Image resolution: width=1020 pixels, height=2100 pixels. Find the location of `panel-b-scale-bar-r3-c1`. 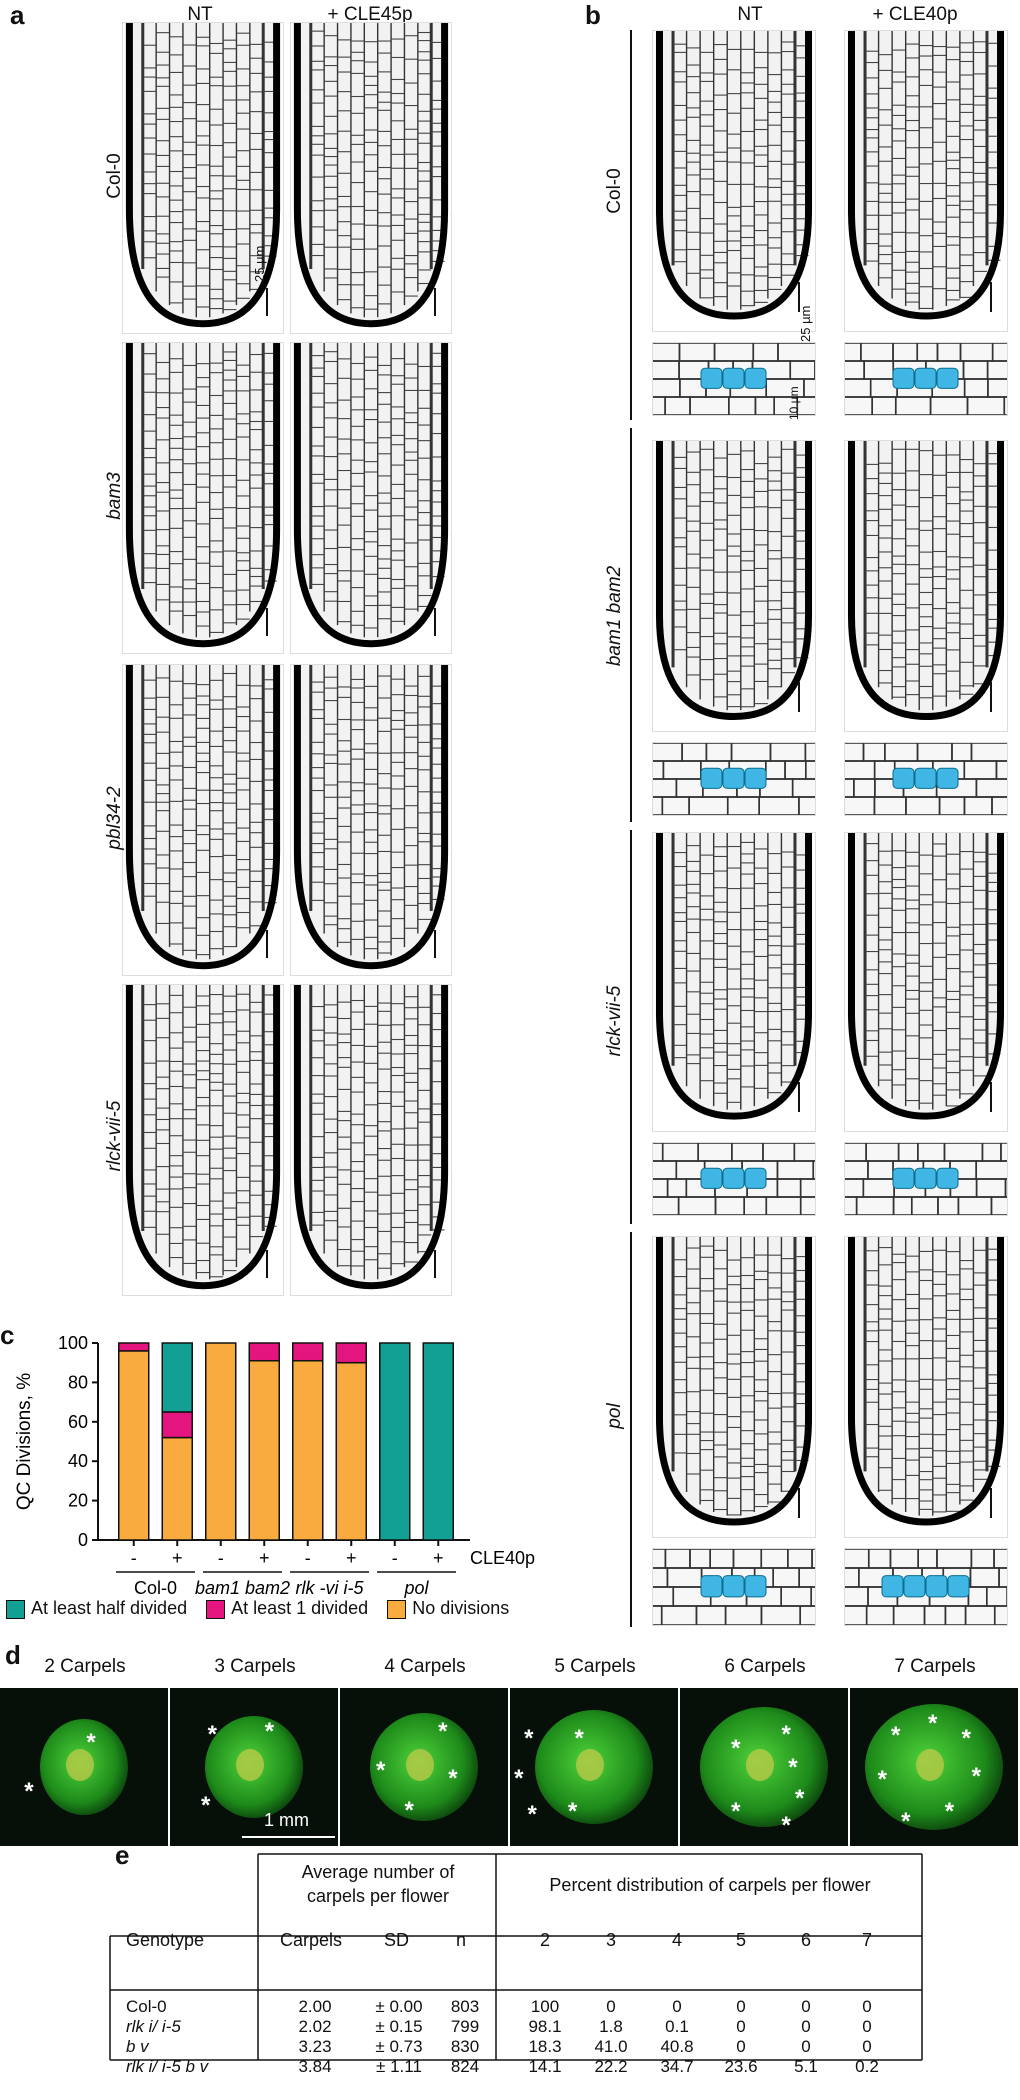

panel-b-scale-bar-r3-c1 is located at coordinates (799, 1097).